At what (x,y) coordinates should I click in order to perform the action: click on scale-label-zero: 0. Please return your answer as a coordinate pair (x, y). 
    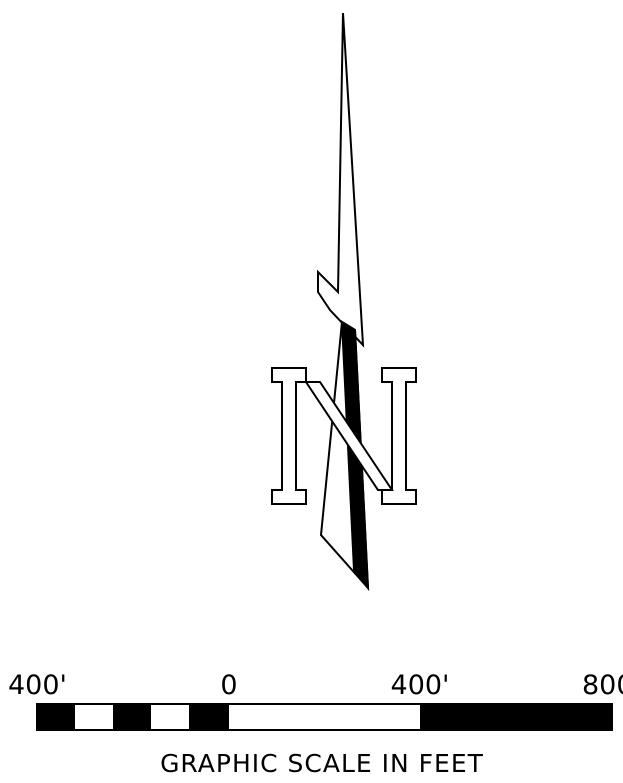
    Looking at the image, I should click on (228, 685).